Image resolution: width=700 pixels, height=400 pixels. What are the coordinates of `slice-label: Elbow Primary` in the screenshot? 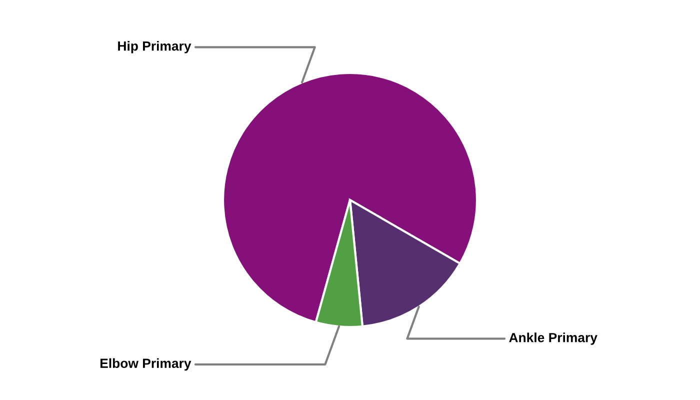 It's located at (146, 364).